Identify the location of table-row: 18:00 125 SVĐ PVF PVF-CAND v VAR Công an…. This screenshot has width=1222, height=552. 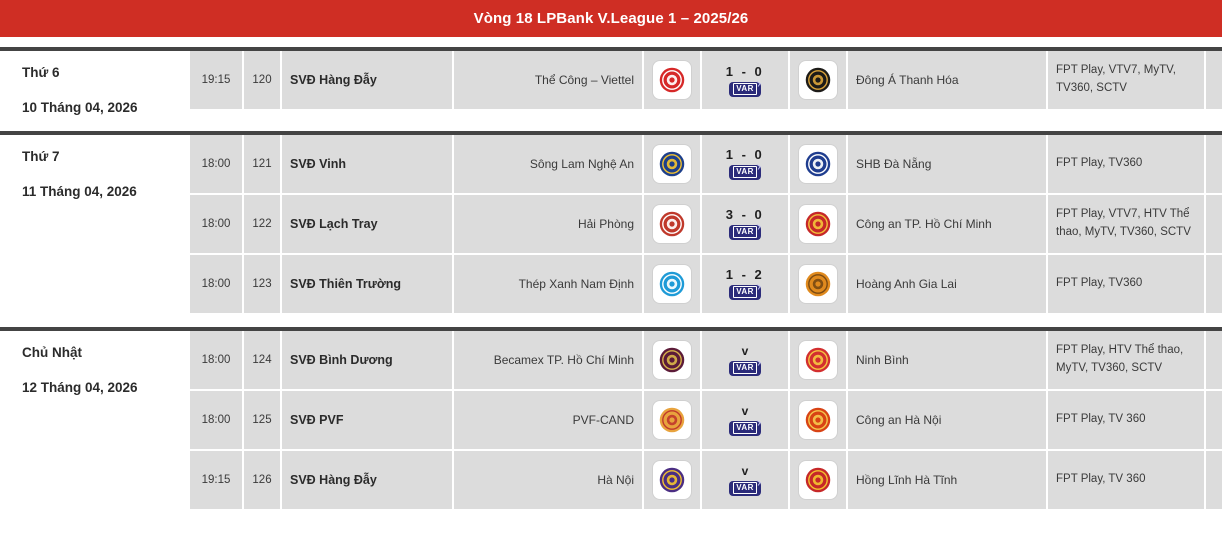
(706, 419).